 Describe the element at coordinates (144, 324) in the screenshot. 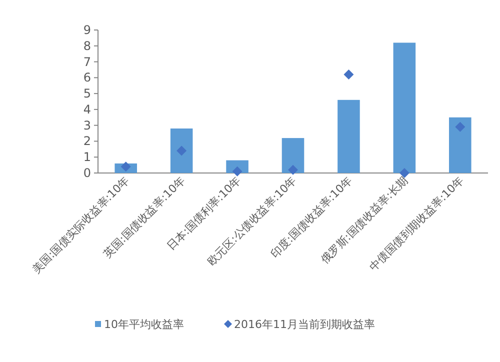

I see `legend-label: 10年平均收益率` at that location.